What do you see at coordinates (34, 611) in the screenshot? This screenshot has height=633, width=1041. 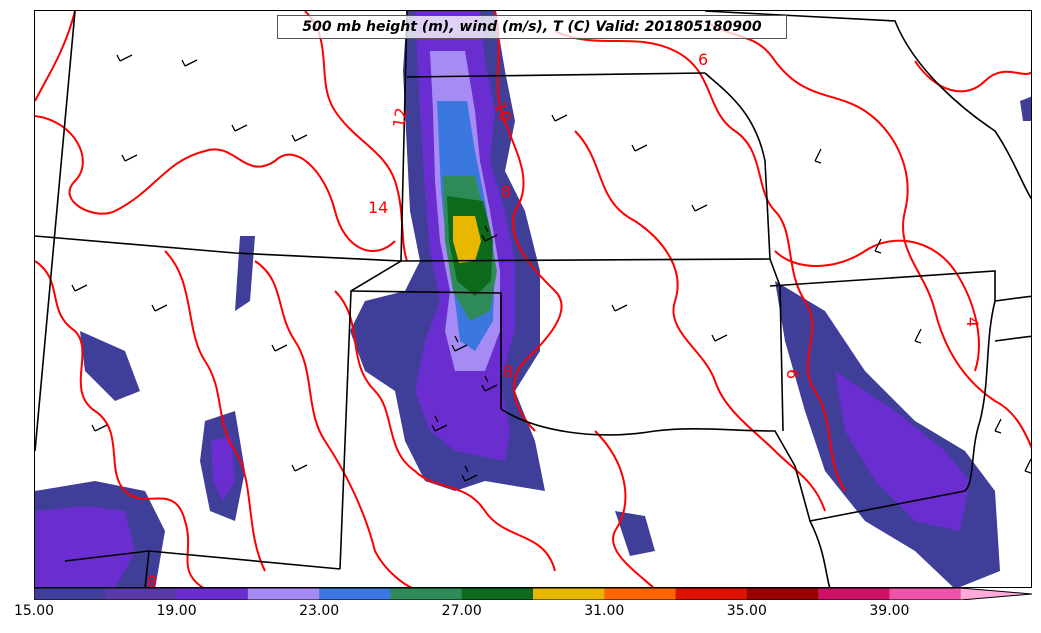 I see `colorbar-tick-label: 15.00` at bounding box center [34, 611].